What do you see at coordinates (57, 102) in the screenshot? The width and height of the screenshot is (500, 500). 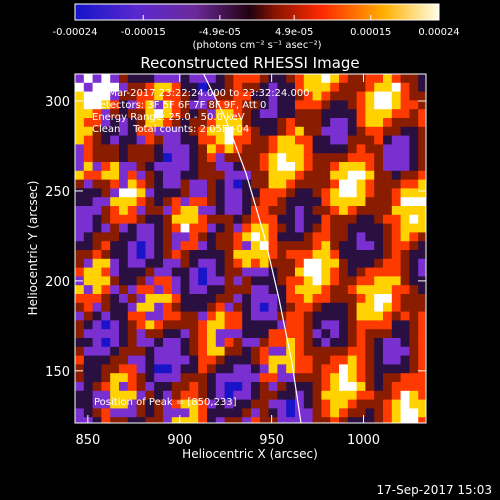 I see `y-tick-label: 300` at bounding box center [57, 102].